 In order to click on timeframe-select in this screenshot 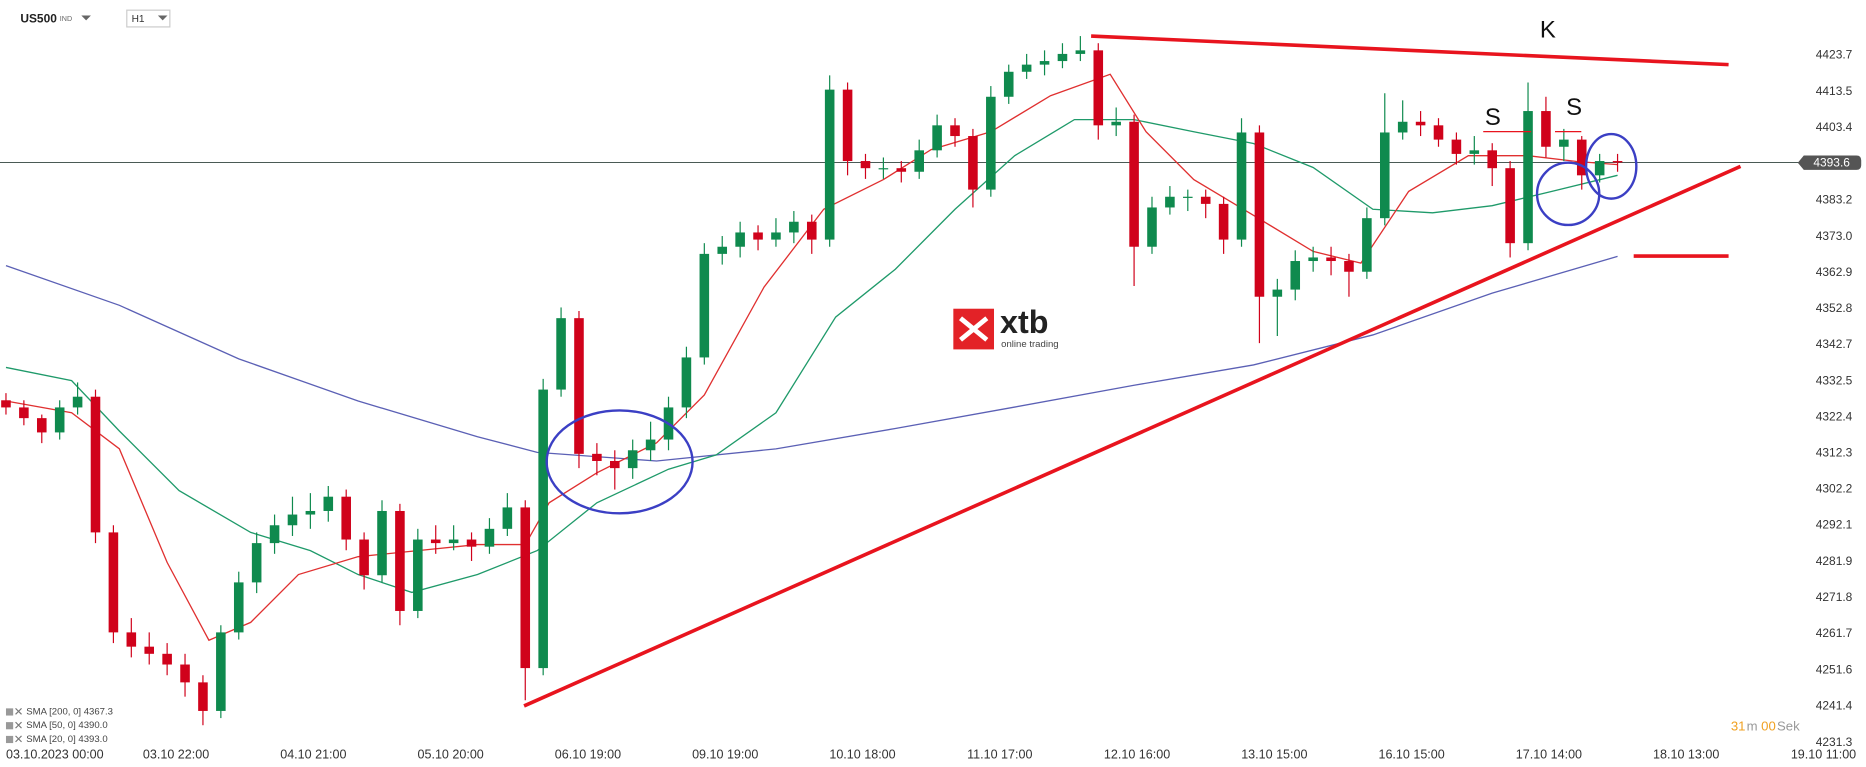, I will do `click(148, 18)`.